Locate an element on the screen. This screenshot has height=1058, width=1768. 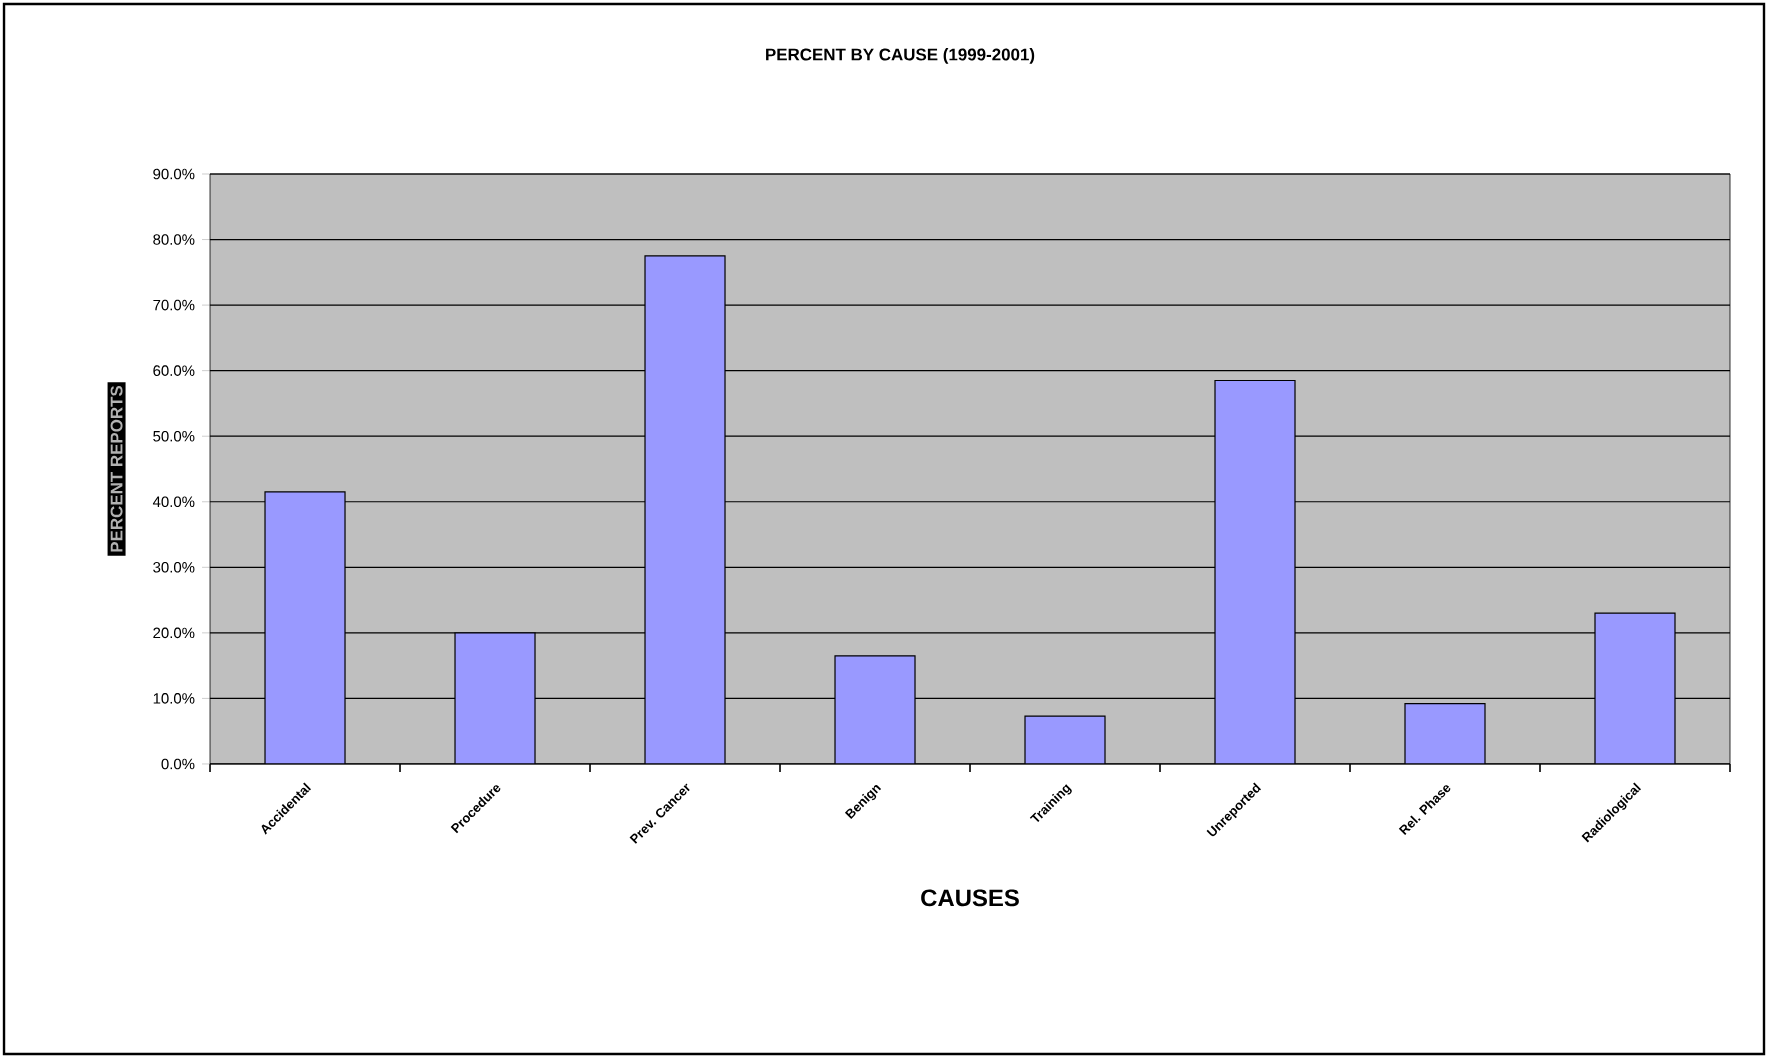
y-axis-title: PERCENT REPORTS is located at coordinates (116, 468).